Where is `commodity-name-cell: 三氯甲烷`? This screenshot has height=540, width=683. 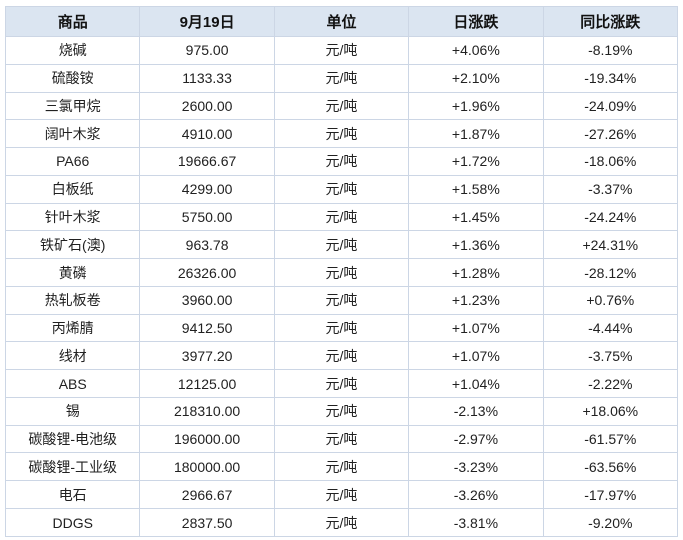
commodity-name-cell: 三氯甲烷 is located at coordinates (72, 106).